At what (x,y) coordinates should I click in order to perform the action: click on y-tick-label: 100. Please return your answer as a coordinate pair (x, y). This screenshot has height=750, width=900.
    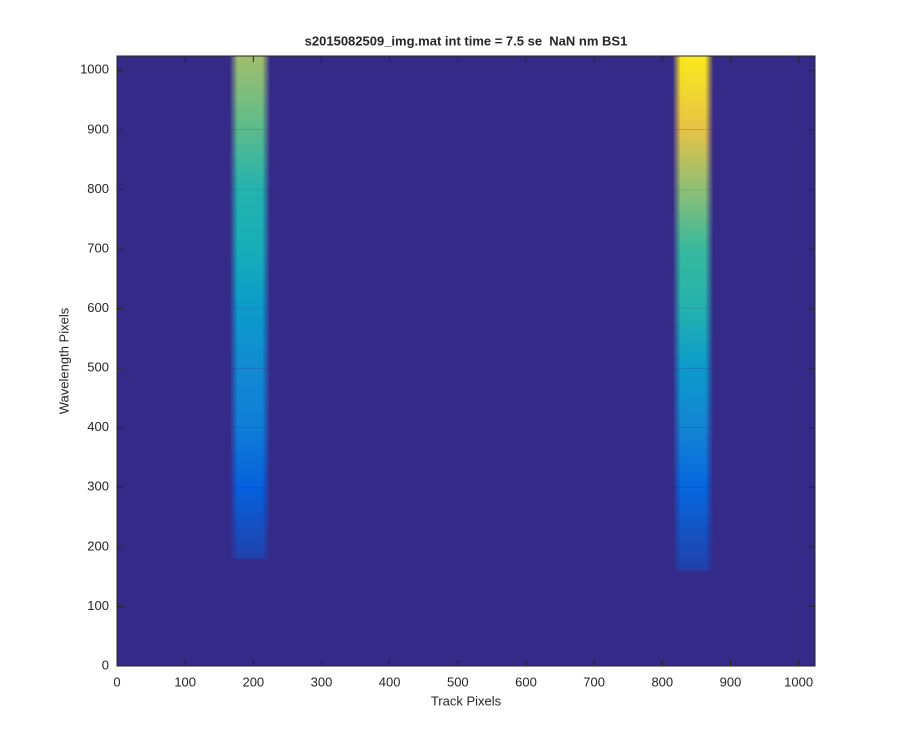
    Looking at the image, I should click on (98, 605).